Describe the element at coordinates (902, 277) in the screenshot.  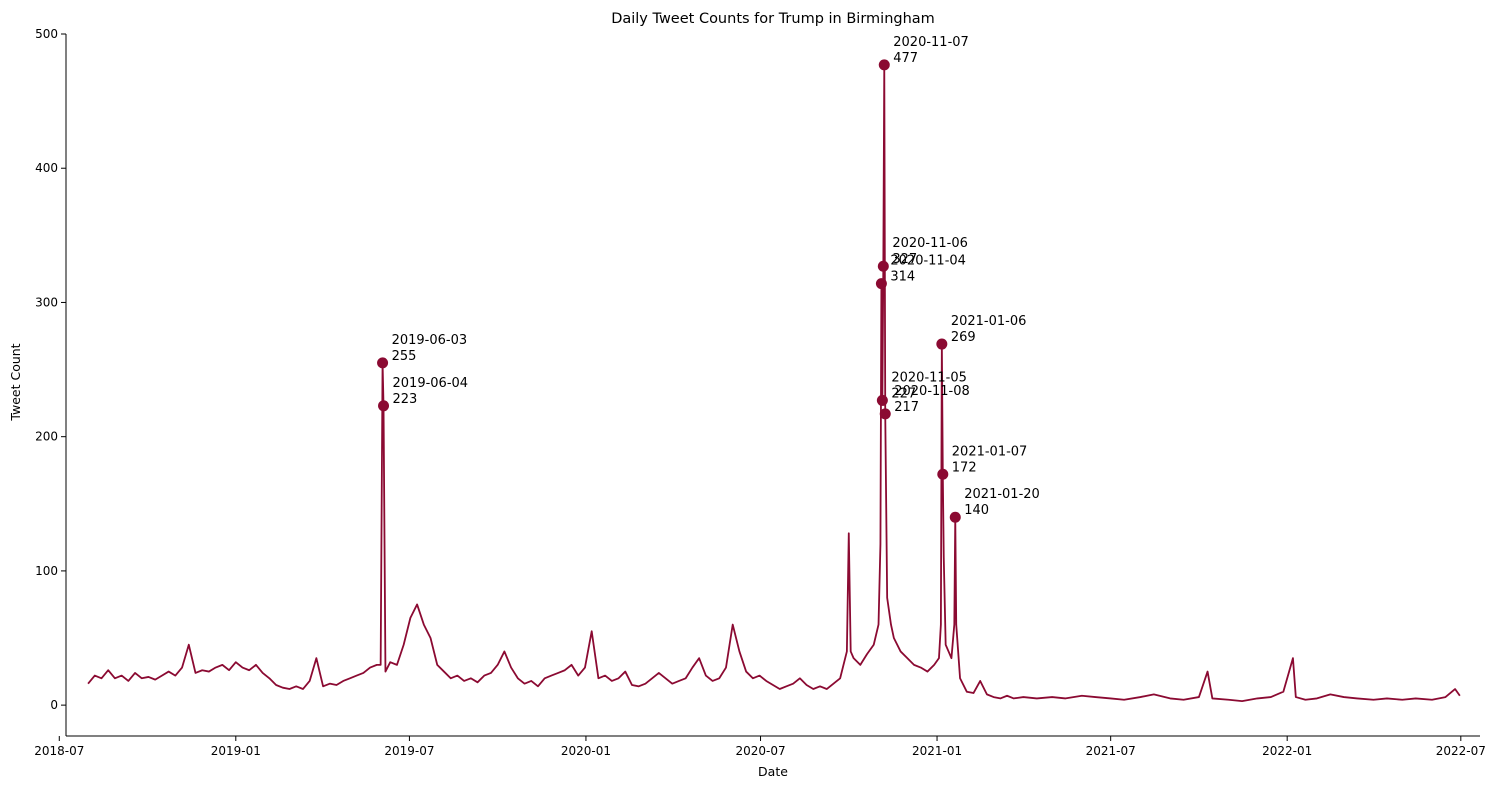
I see `peak-value-label: 314` at that location.